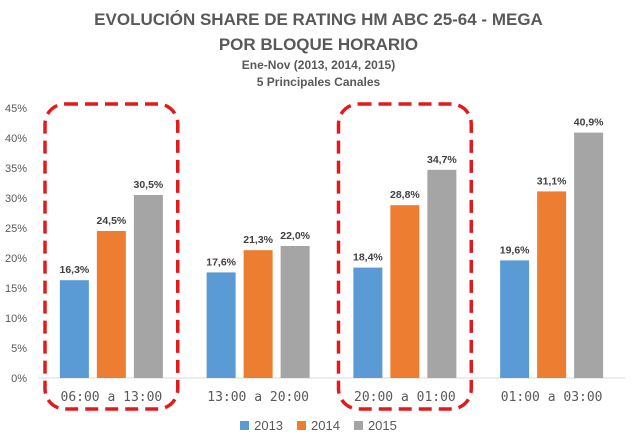 The width and height of the screenshot is (637, 447). I want to click on data-label: 17,6%, so click(221, 262).